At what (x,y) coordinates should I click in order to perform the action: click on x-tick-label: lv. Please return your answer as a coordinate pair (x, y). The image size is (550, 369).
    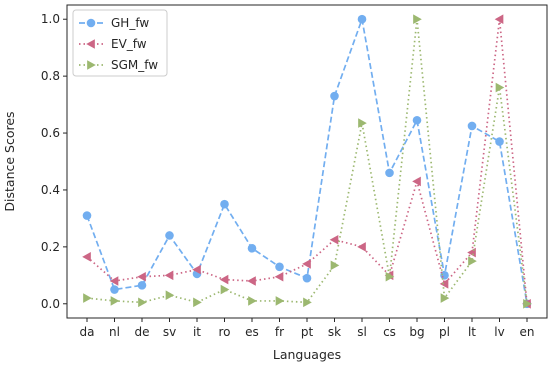
    Looking at the image, I should click on (499, 332).